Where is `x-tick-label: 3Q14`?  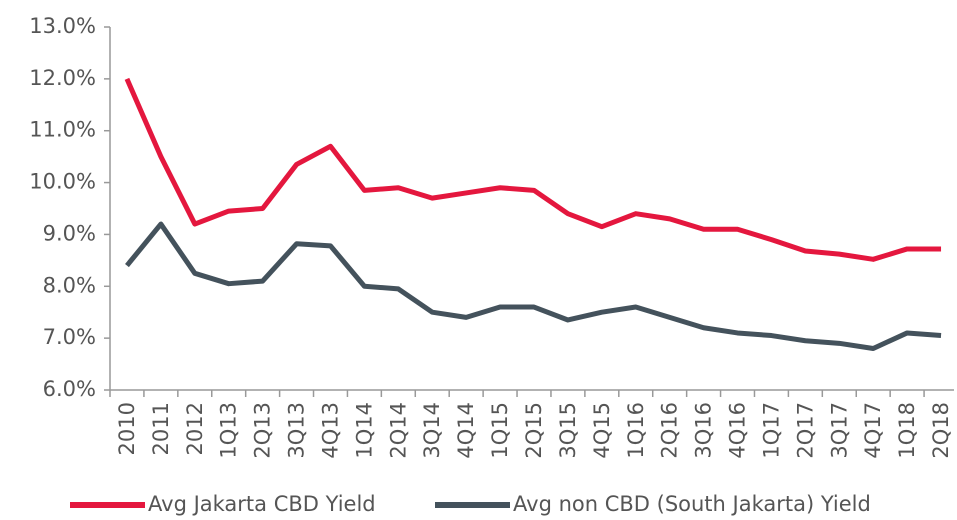
x-tick-label: 3Q14 is located at coordinates (432, 430).